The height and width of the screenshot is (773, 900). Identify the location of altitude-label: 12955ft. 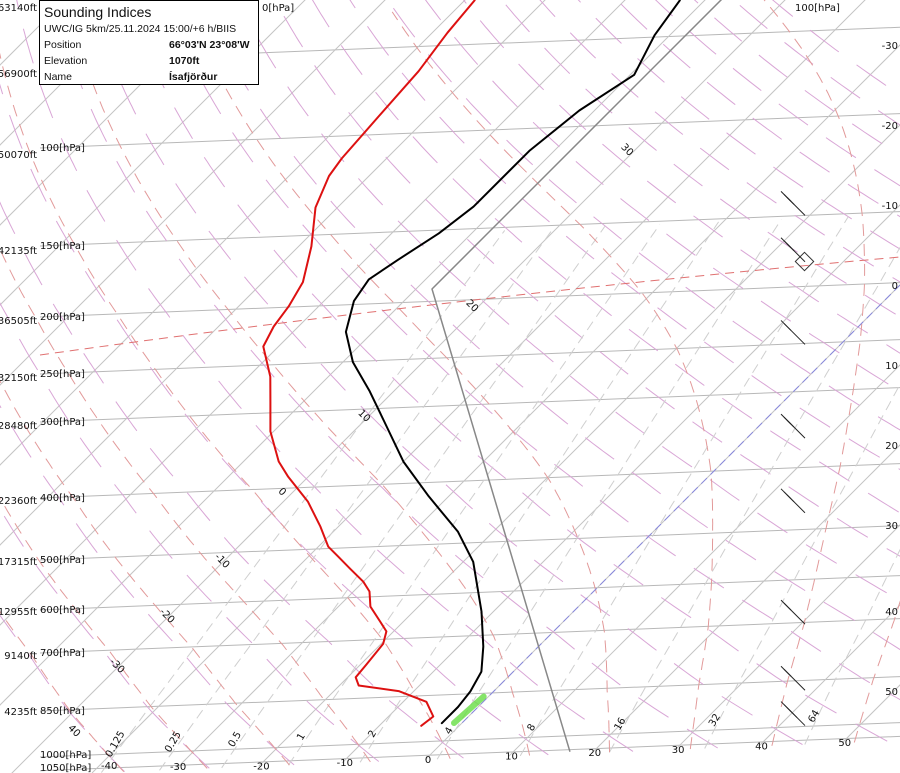
(18, 612).